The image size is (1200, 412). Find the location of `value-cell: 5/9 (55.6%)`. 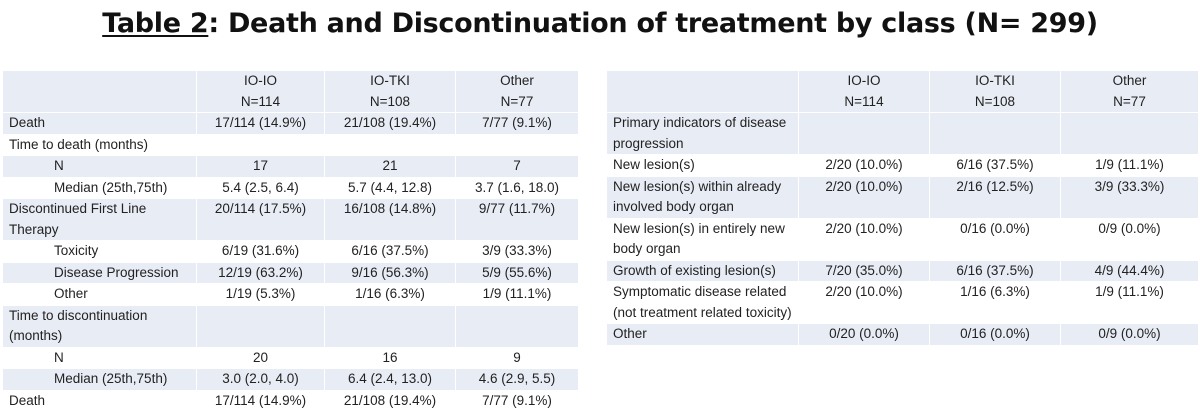

value-cell: 5/9 (55.6%) is located at coordinates (517, 272).